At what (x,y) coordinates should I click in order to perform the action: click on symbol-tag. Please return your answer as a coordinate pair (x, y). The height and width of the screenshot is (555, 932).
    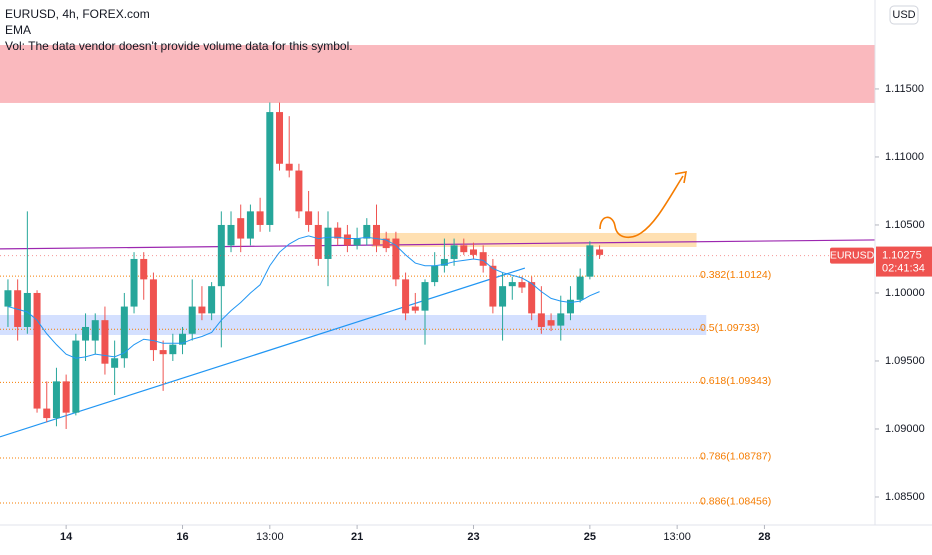
    Looking at the image, I should click on (852, 255).